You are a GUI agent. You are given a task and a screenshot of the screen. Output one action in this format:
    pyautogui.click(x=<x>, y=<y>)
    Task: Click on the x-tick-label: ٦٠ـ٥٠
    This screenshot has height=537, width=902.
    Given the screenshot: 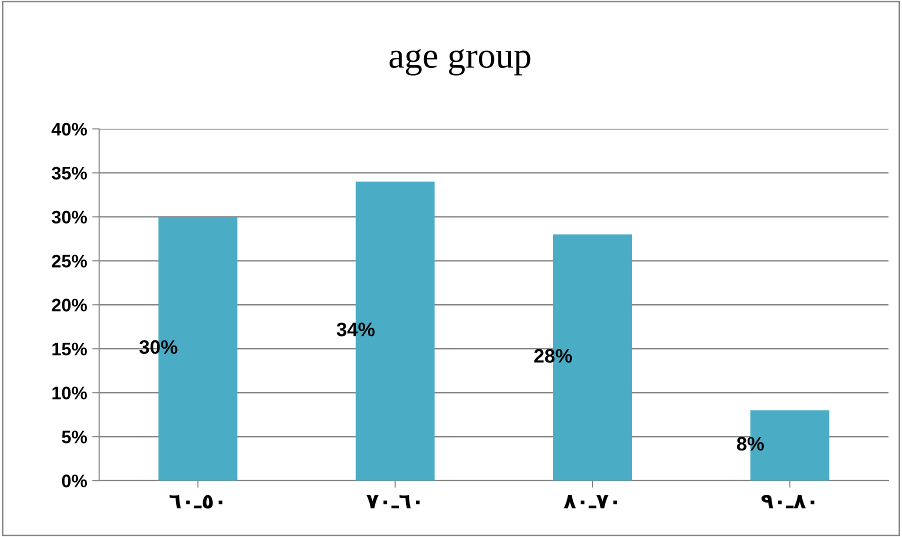 What is the action you would take?
    pyautogui.click(x=196, y=501)
    